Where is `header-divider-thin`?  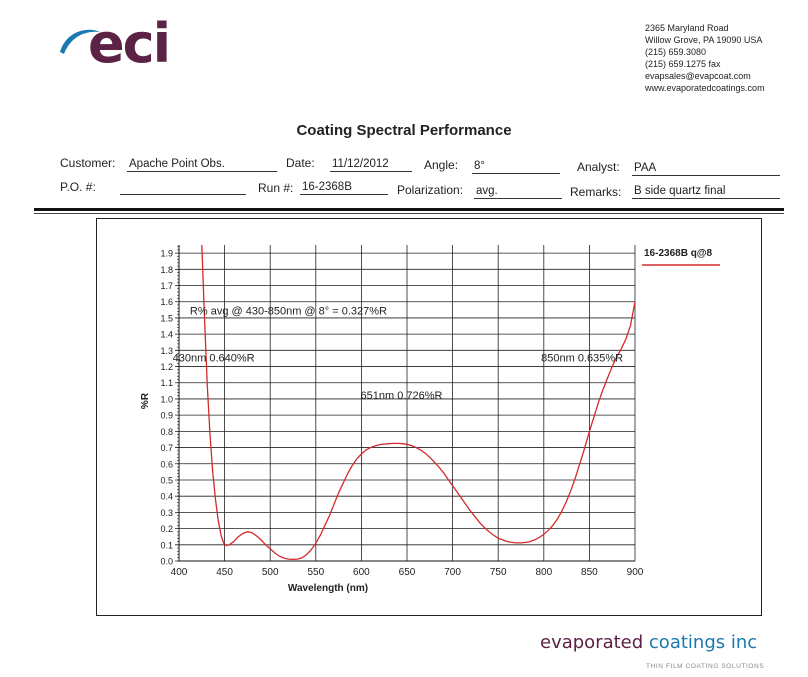
header-divider-thin is located at coordinates (409, 213).